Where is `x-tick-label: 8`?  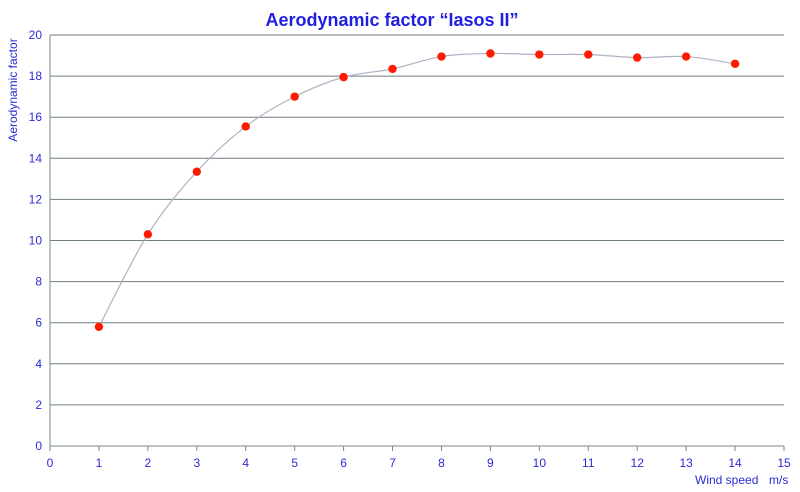 x-tick-label: 8 is located at coordinates (441, 463).